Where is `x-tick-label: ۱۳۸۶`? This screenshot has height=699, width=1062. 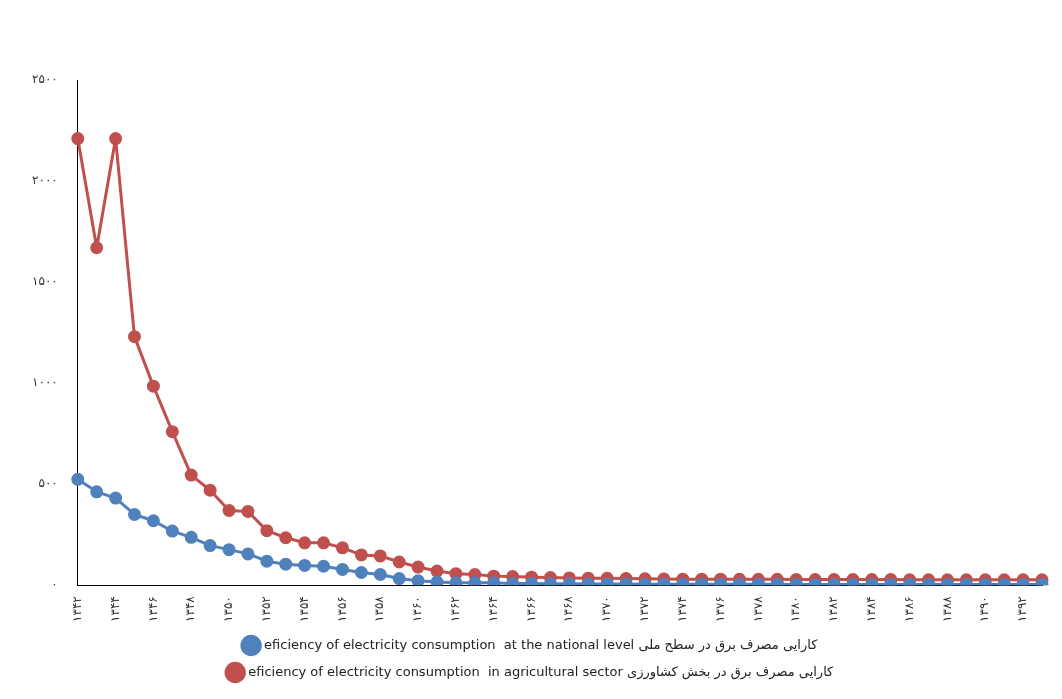
x-tick-label: ۱۳۸۶ is located at coordinates (908, 609).